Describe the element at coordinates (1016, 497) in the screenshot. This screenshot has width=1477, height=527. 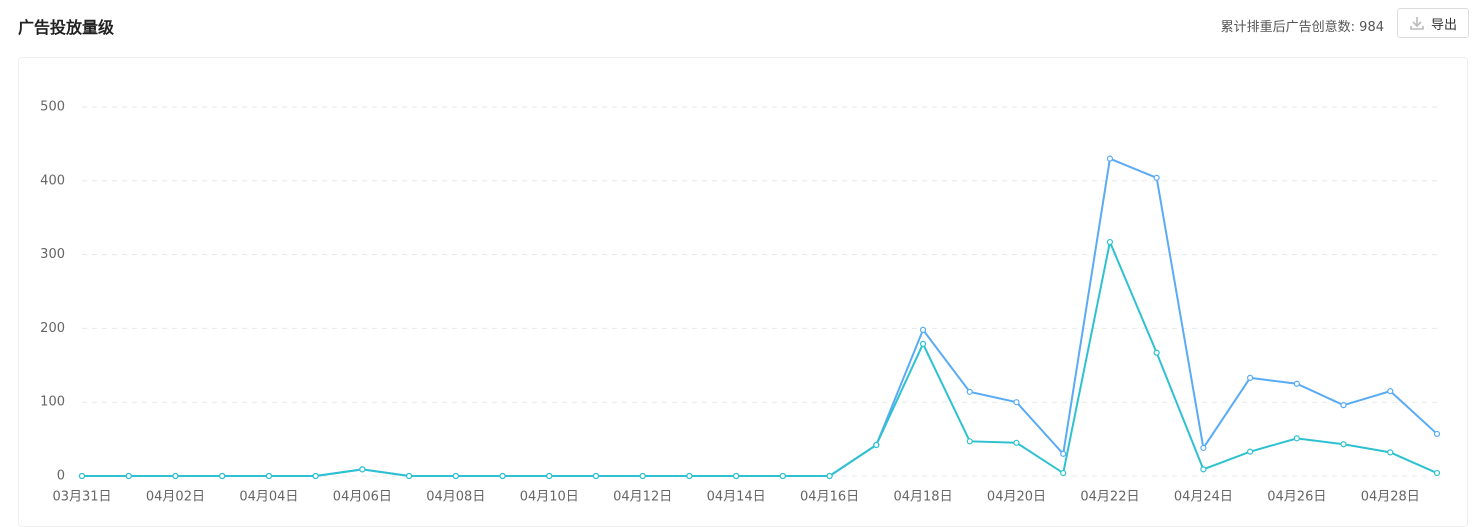
I see `x-tick-label: 04月20日` at that location.